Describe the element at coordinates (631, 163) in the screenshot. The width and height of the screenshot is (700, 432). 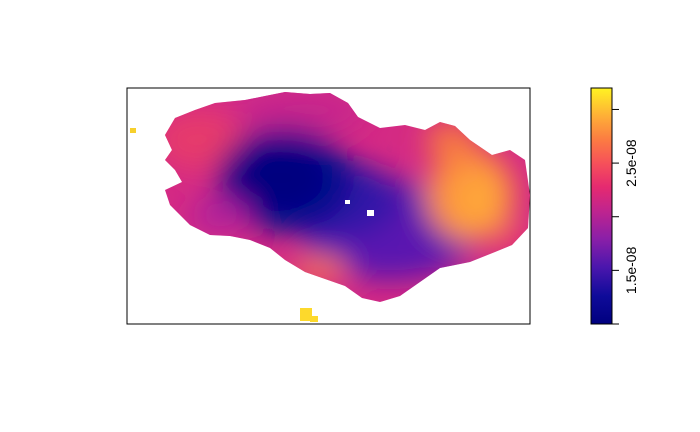
I see `legend-tick-label: 2.5e-08` at that location.